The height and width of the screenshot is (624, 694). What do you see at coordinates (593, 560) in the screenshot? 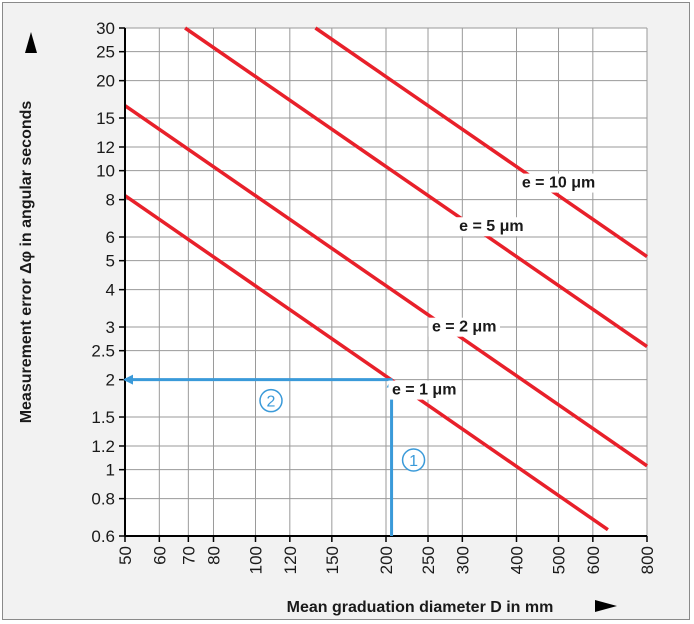
I see `x-tick-label: 600` at bounding box center [593, 560].